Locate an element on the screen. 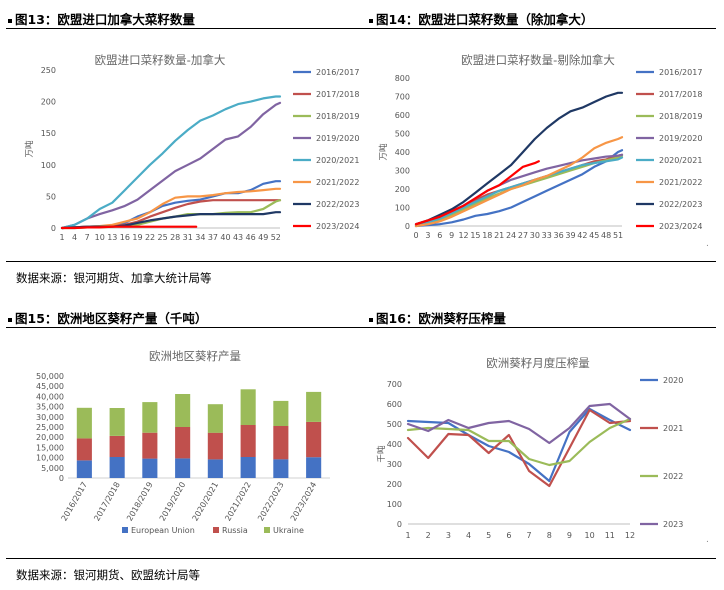 This screenshot has height=590, width=724. y-tick-label: 30,000 is located at coordinates (50, 417).